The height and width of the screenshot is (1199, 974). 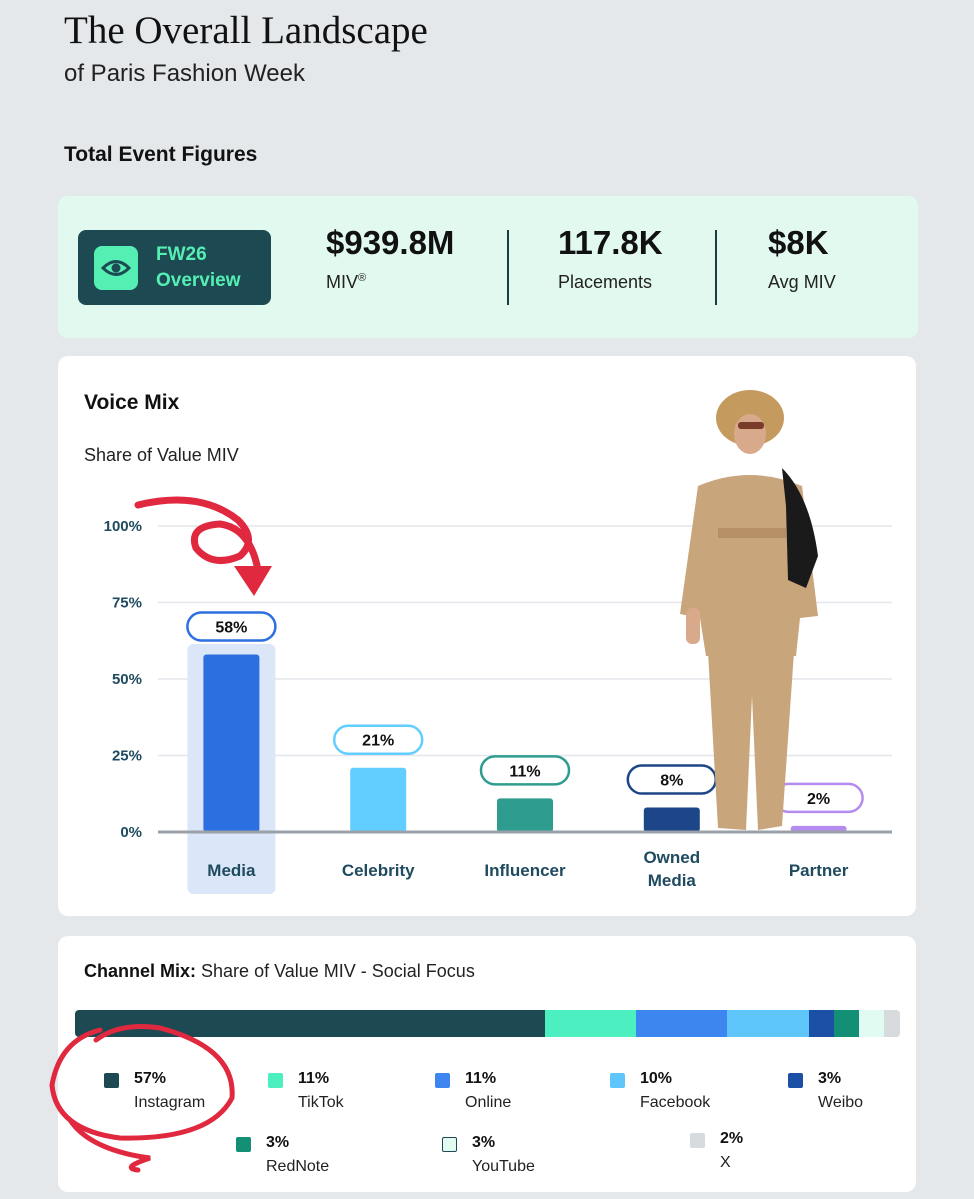 What do you see at coordinates (231, 743) in the screenshot?
I see `bar-media` at bounding box center [231, 743].